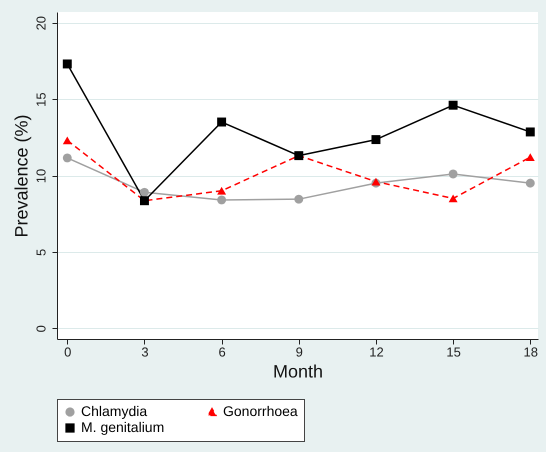  What do you see at coordinates (145, 352) in the screenshot?
I see `x-tick-label: 3` at bounding box center [145, 352].